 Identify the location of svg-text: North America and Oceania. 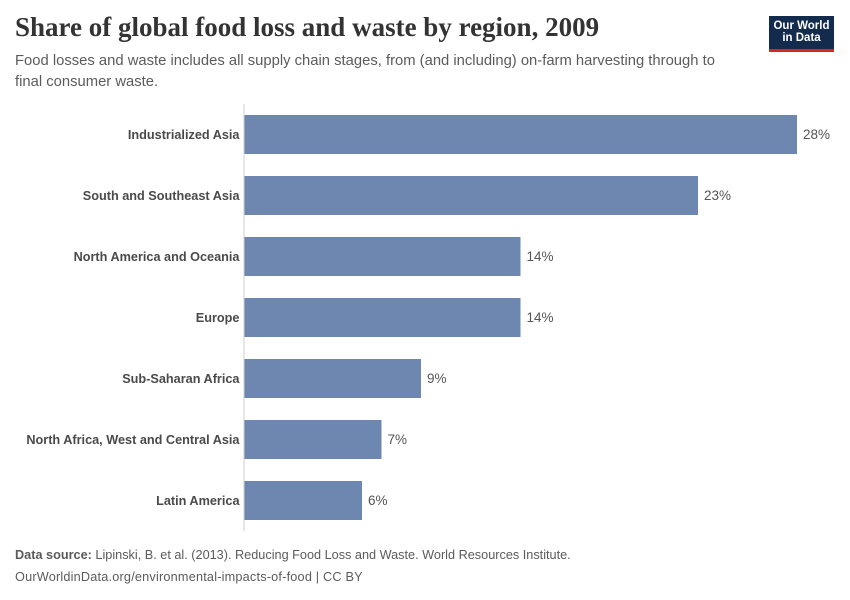
(157, 257).